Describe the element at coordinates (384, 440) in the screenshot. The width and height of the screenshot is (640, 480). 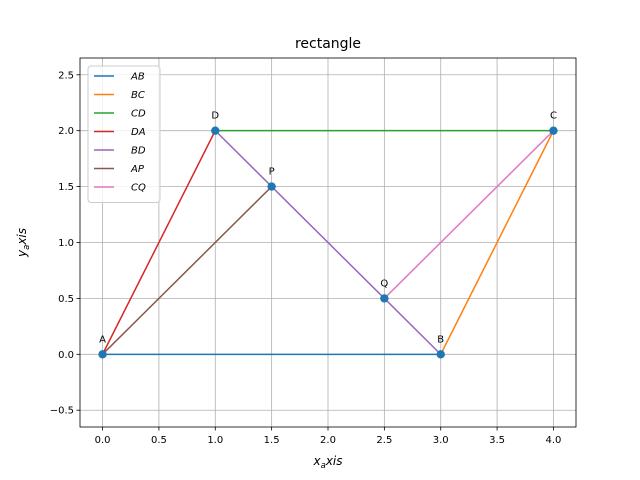
I see `x-tick-label: 2.5` at that location.